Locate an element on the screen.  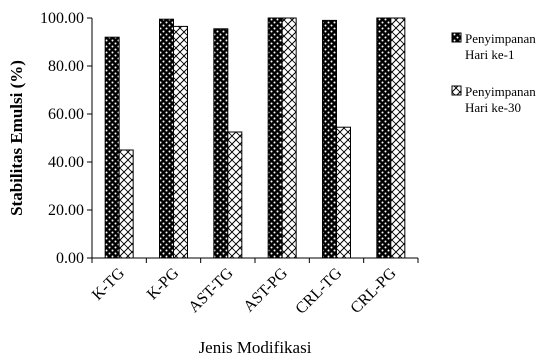
x-tick-label: K-PG is located at coordinates (163, 283).